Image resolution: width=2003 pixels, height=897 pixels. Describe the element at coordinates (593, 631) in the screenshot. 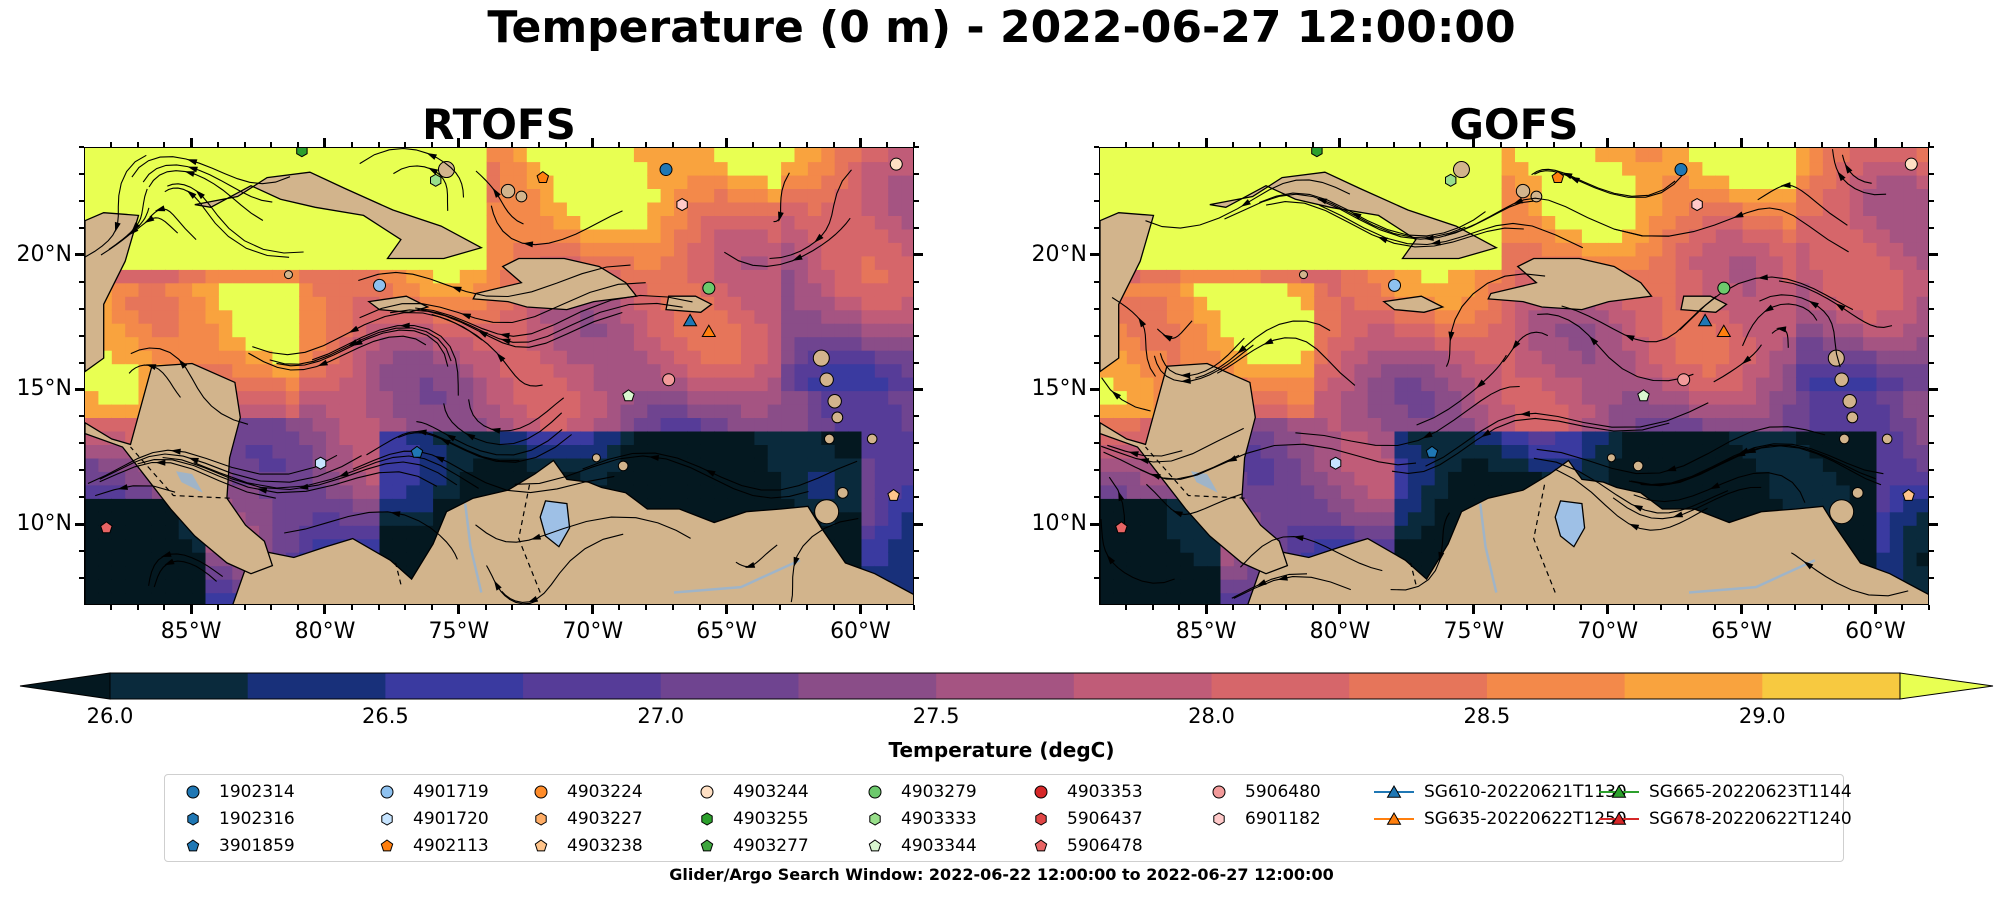

I see `x-tick-label: 70°W` at that location.